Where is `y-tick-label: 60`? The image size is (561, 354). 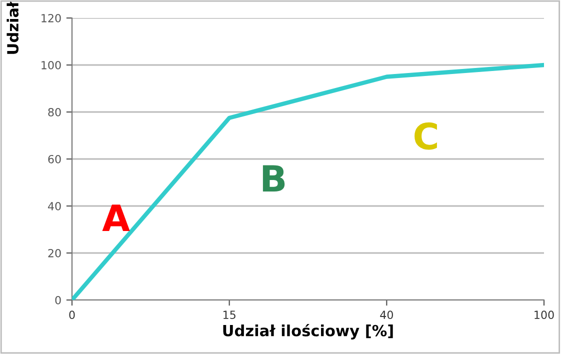 y-tick-label: 60 is located at coordinates (54, 159).